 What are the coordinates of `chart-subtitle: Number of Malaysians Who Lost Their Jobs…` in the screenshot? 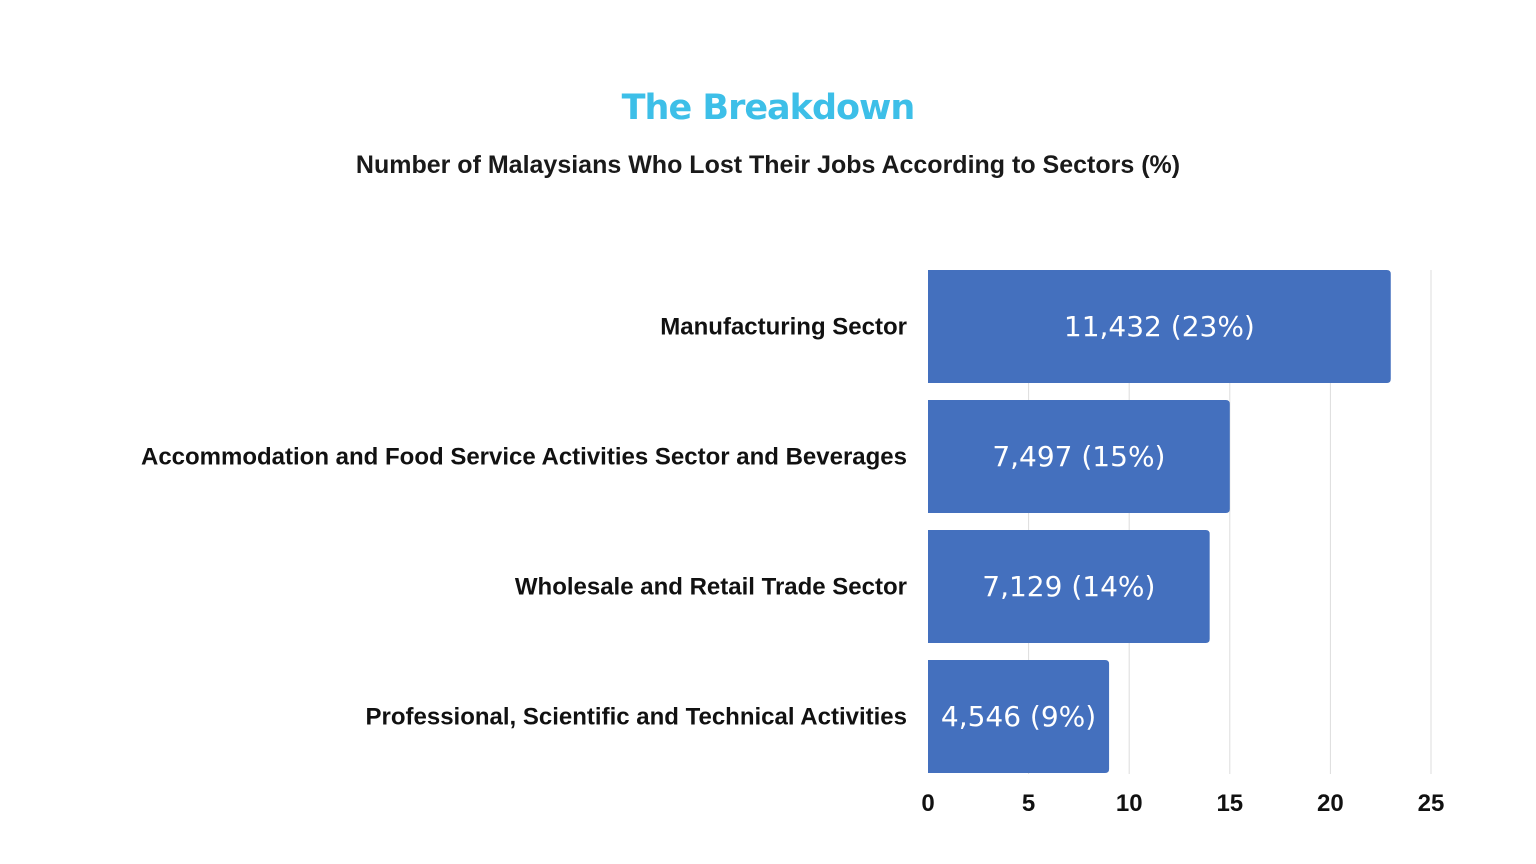 It's located at (768, 165).